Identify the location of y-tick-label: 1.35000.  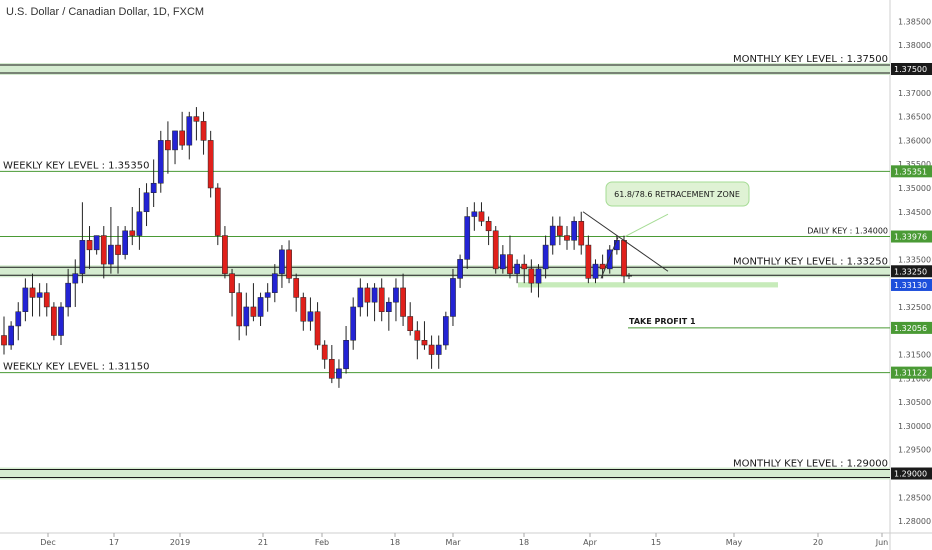
(914, 188).